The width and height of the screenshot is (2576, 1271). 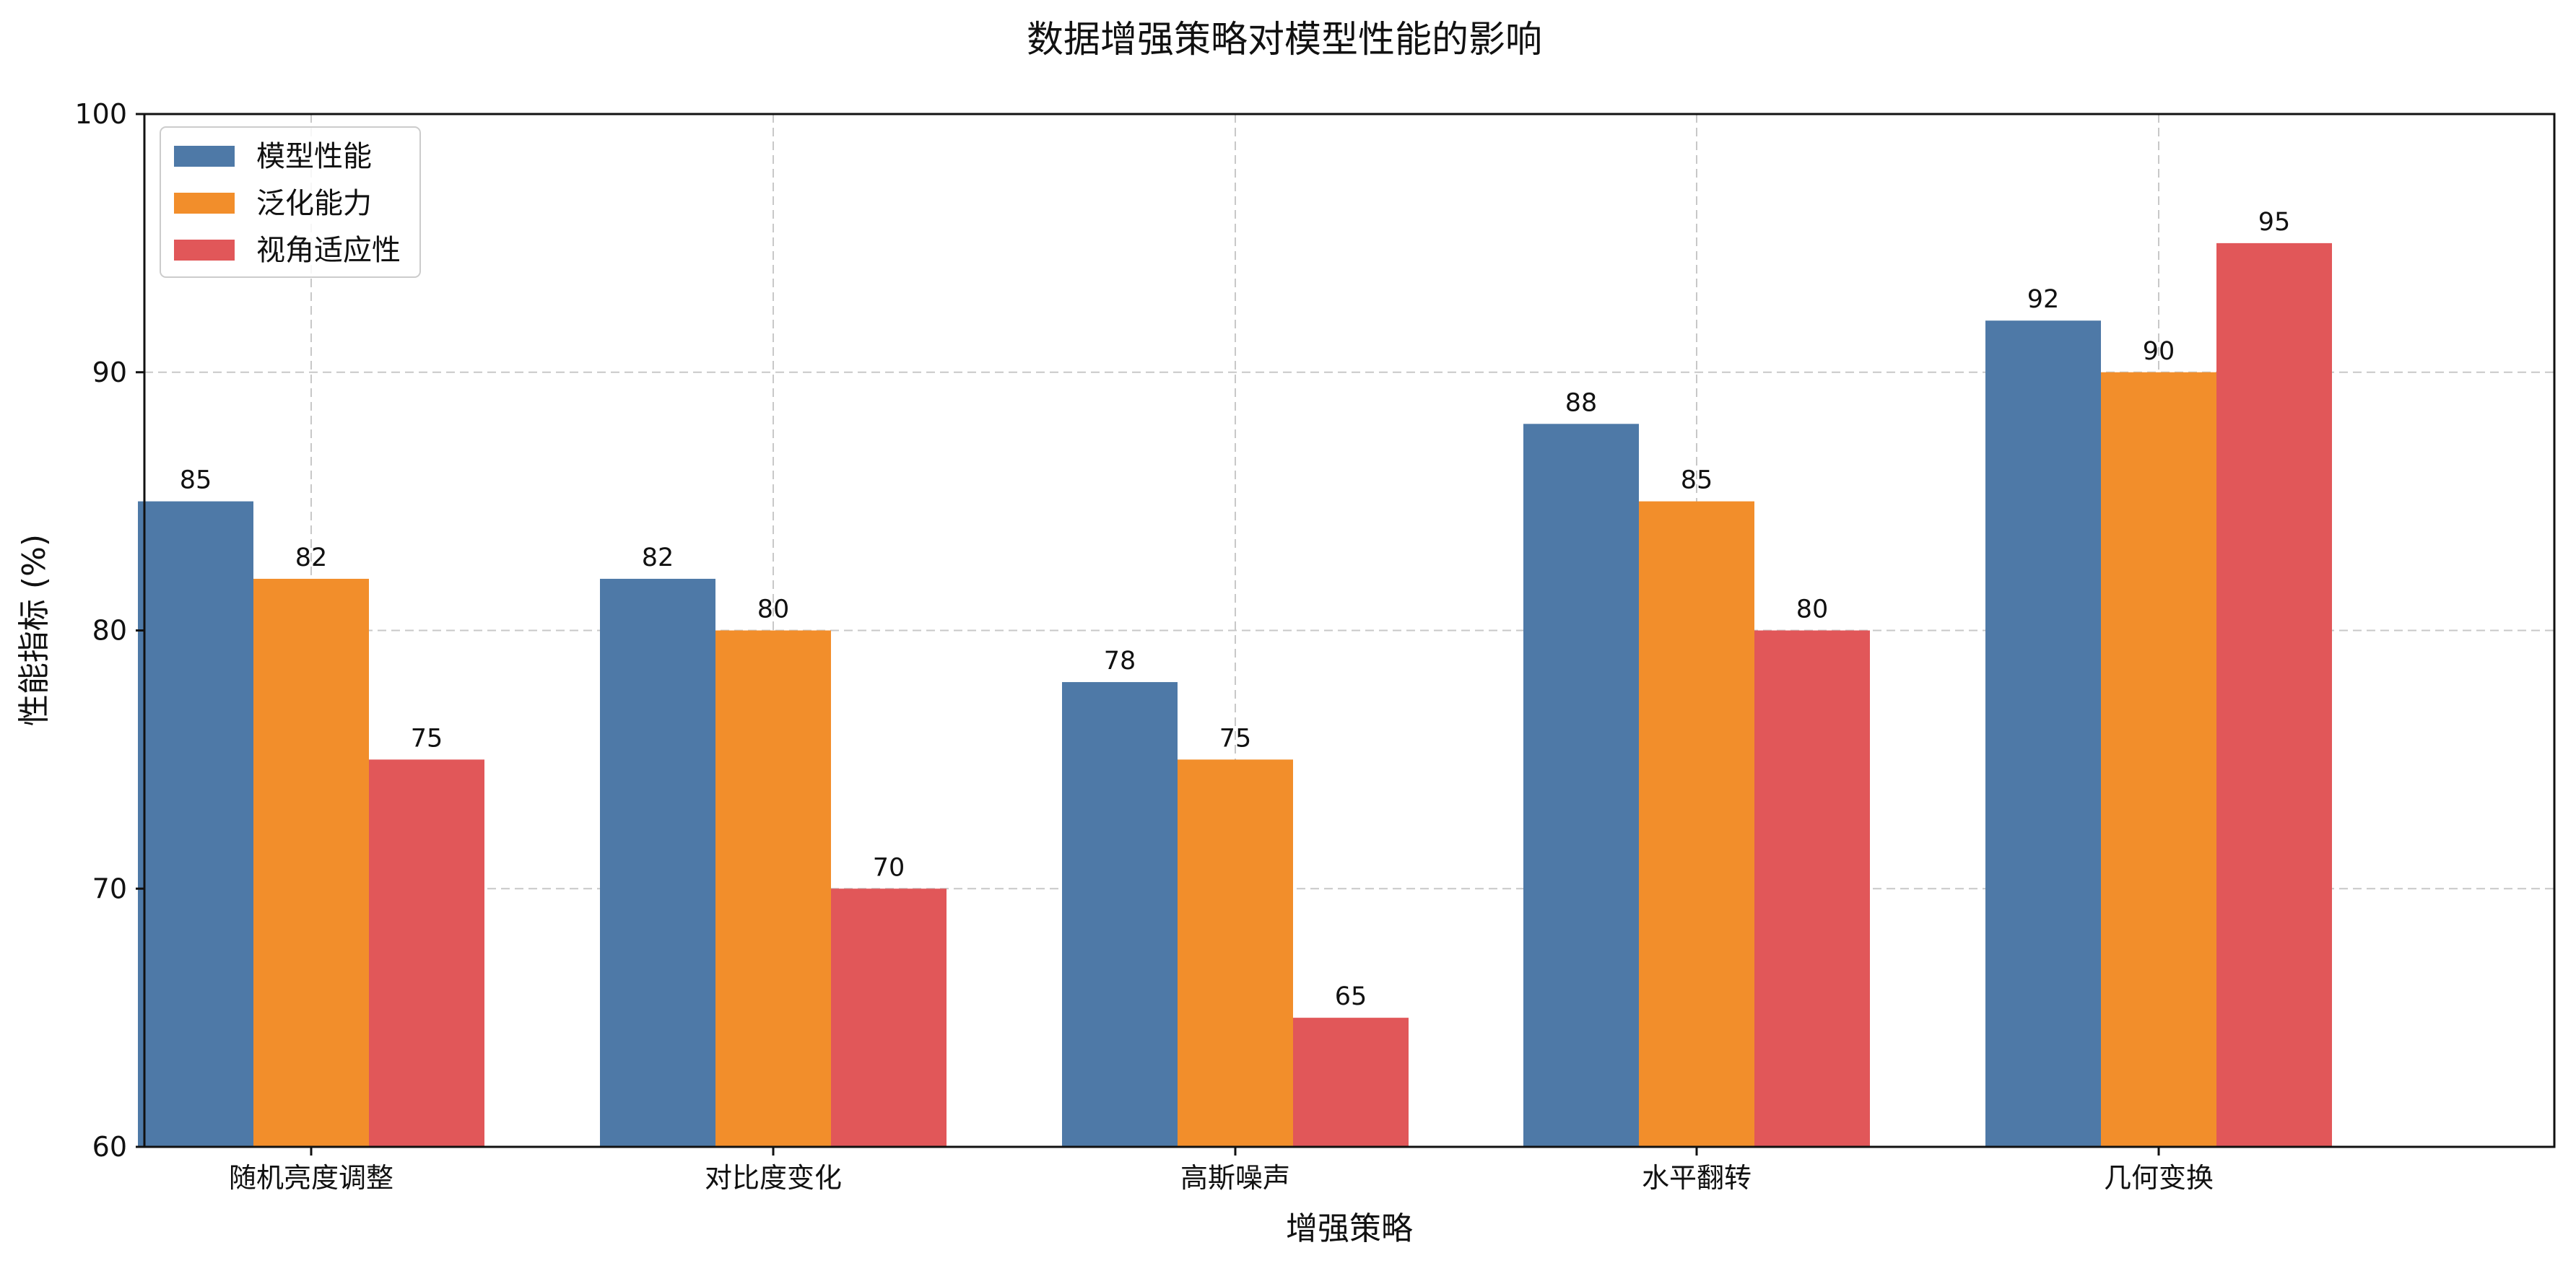 I want to click on x-axis-ticks: 随机亮度调整 对比度变化 高斯噪声 水平翻转 几何变换, so click(x=1221, y=1170).